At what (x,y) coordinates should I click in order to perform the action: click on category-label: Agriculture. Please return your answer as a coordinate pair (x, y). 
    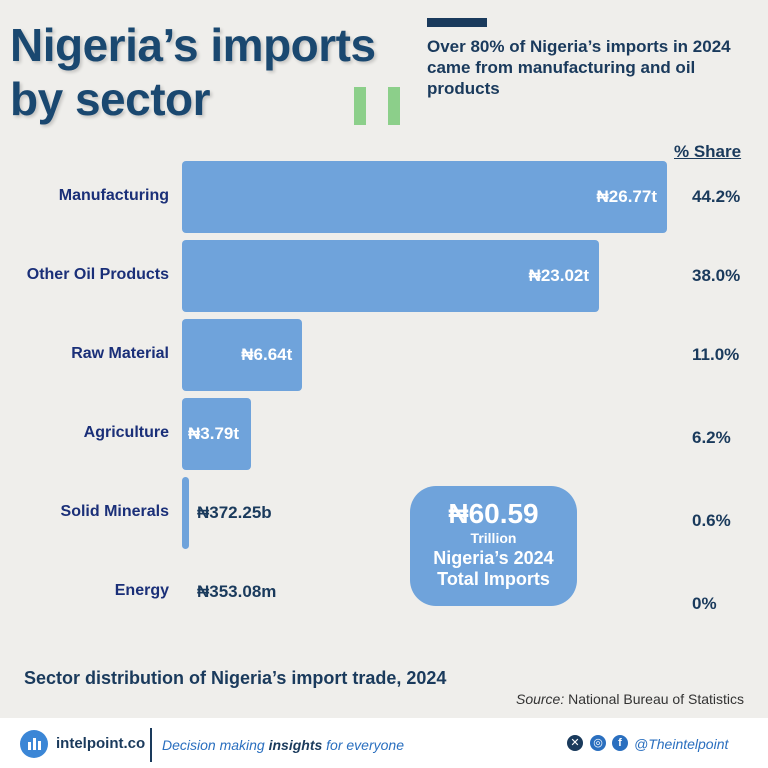
    Looking at the image, I should click on (126, 432).